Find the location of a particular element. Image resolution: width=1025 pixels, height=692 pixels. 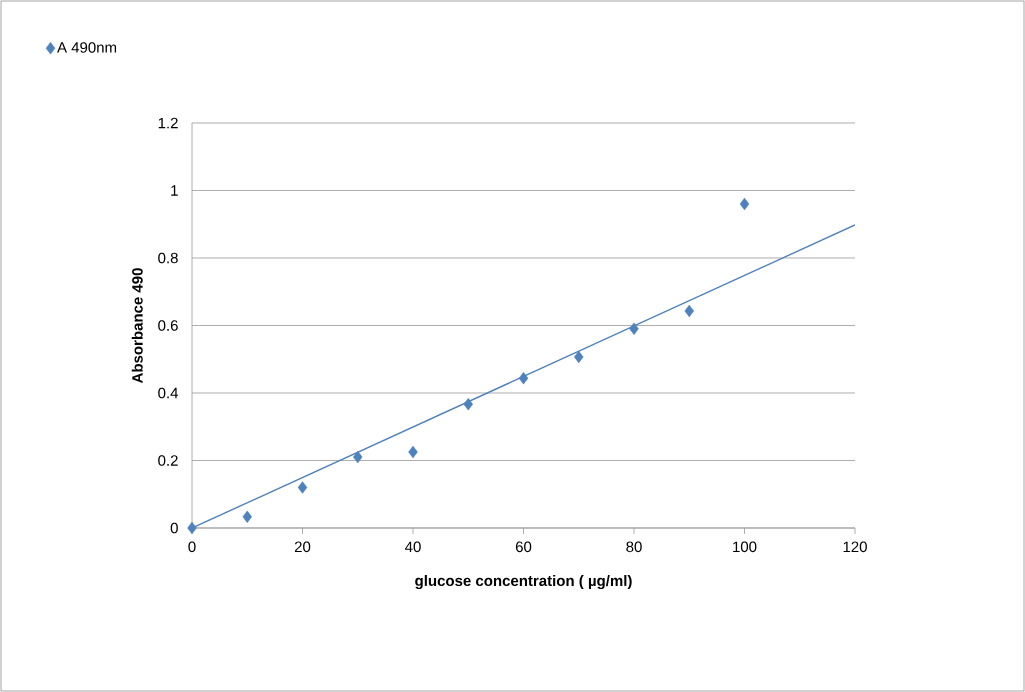

legend-label: A 490nm is located at coordinates (87, 47).